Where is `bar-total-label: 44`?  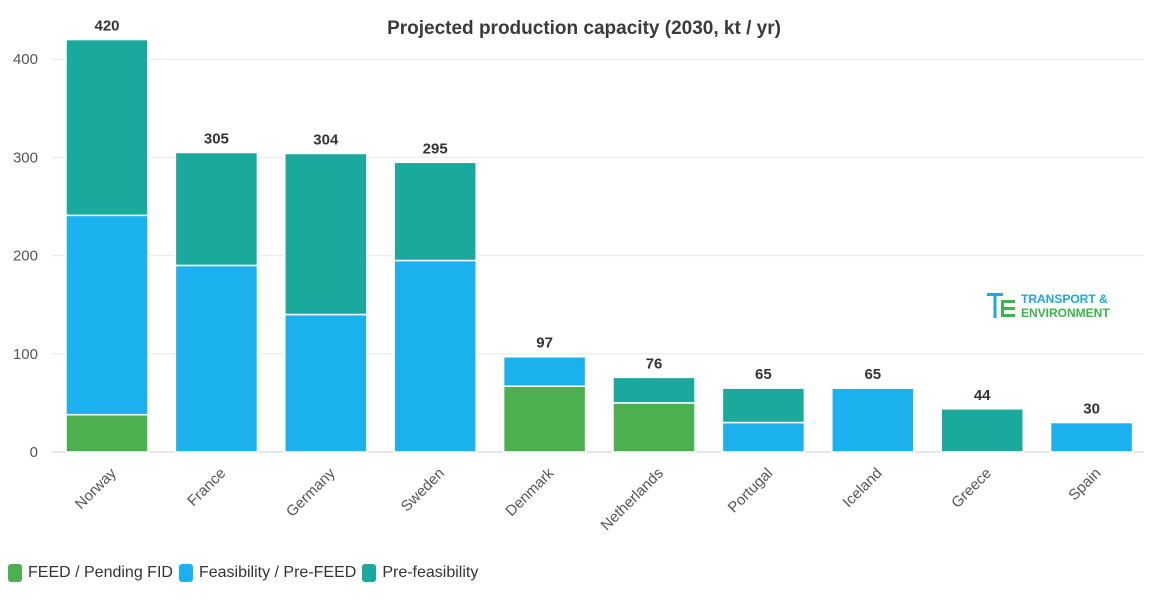
bar-total-label: 44 is located at coordinates (982, 395).